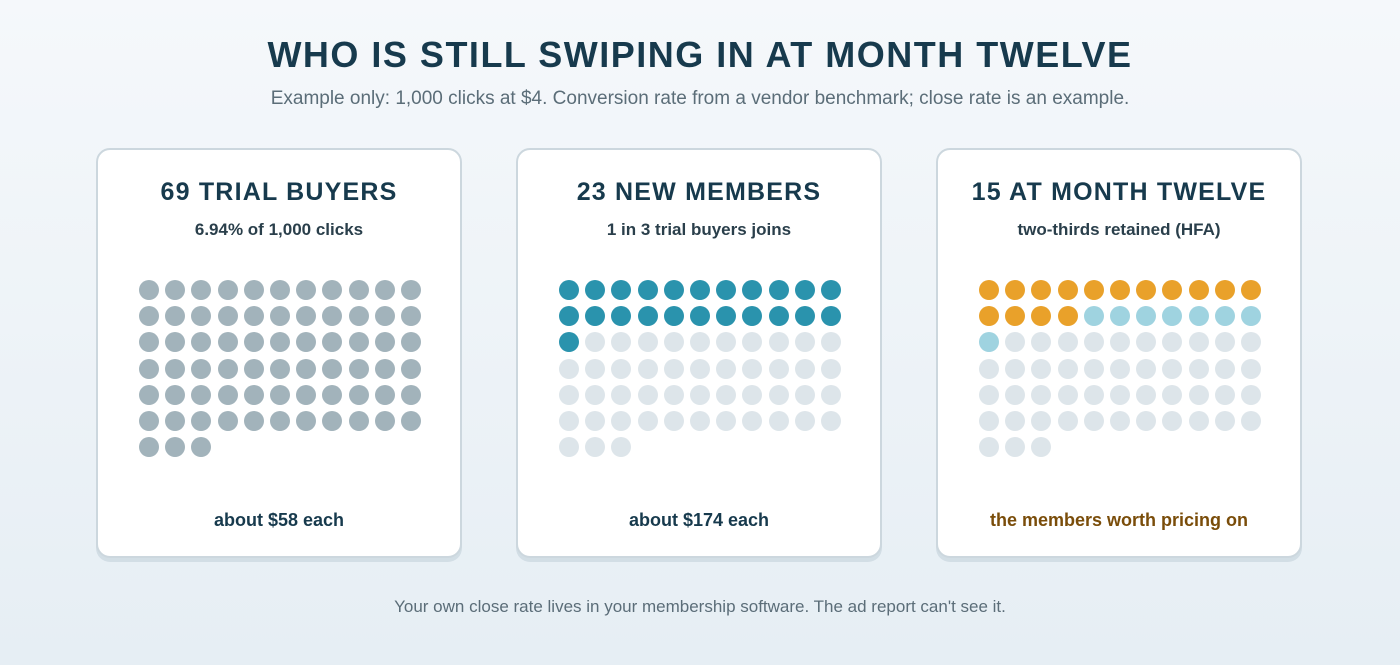 Image resolution: width=1400 pixels, height=665 pixels. What do you see at coordinates (279, 229) in the screenshot?
I see `panel-subtitle: 6.94% of 1,000 clicks` at bounding box center [279, 229].